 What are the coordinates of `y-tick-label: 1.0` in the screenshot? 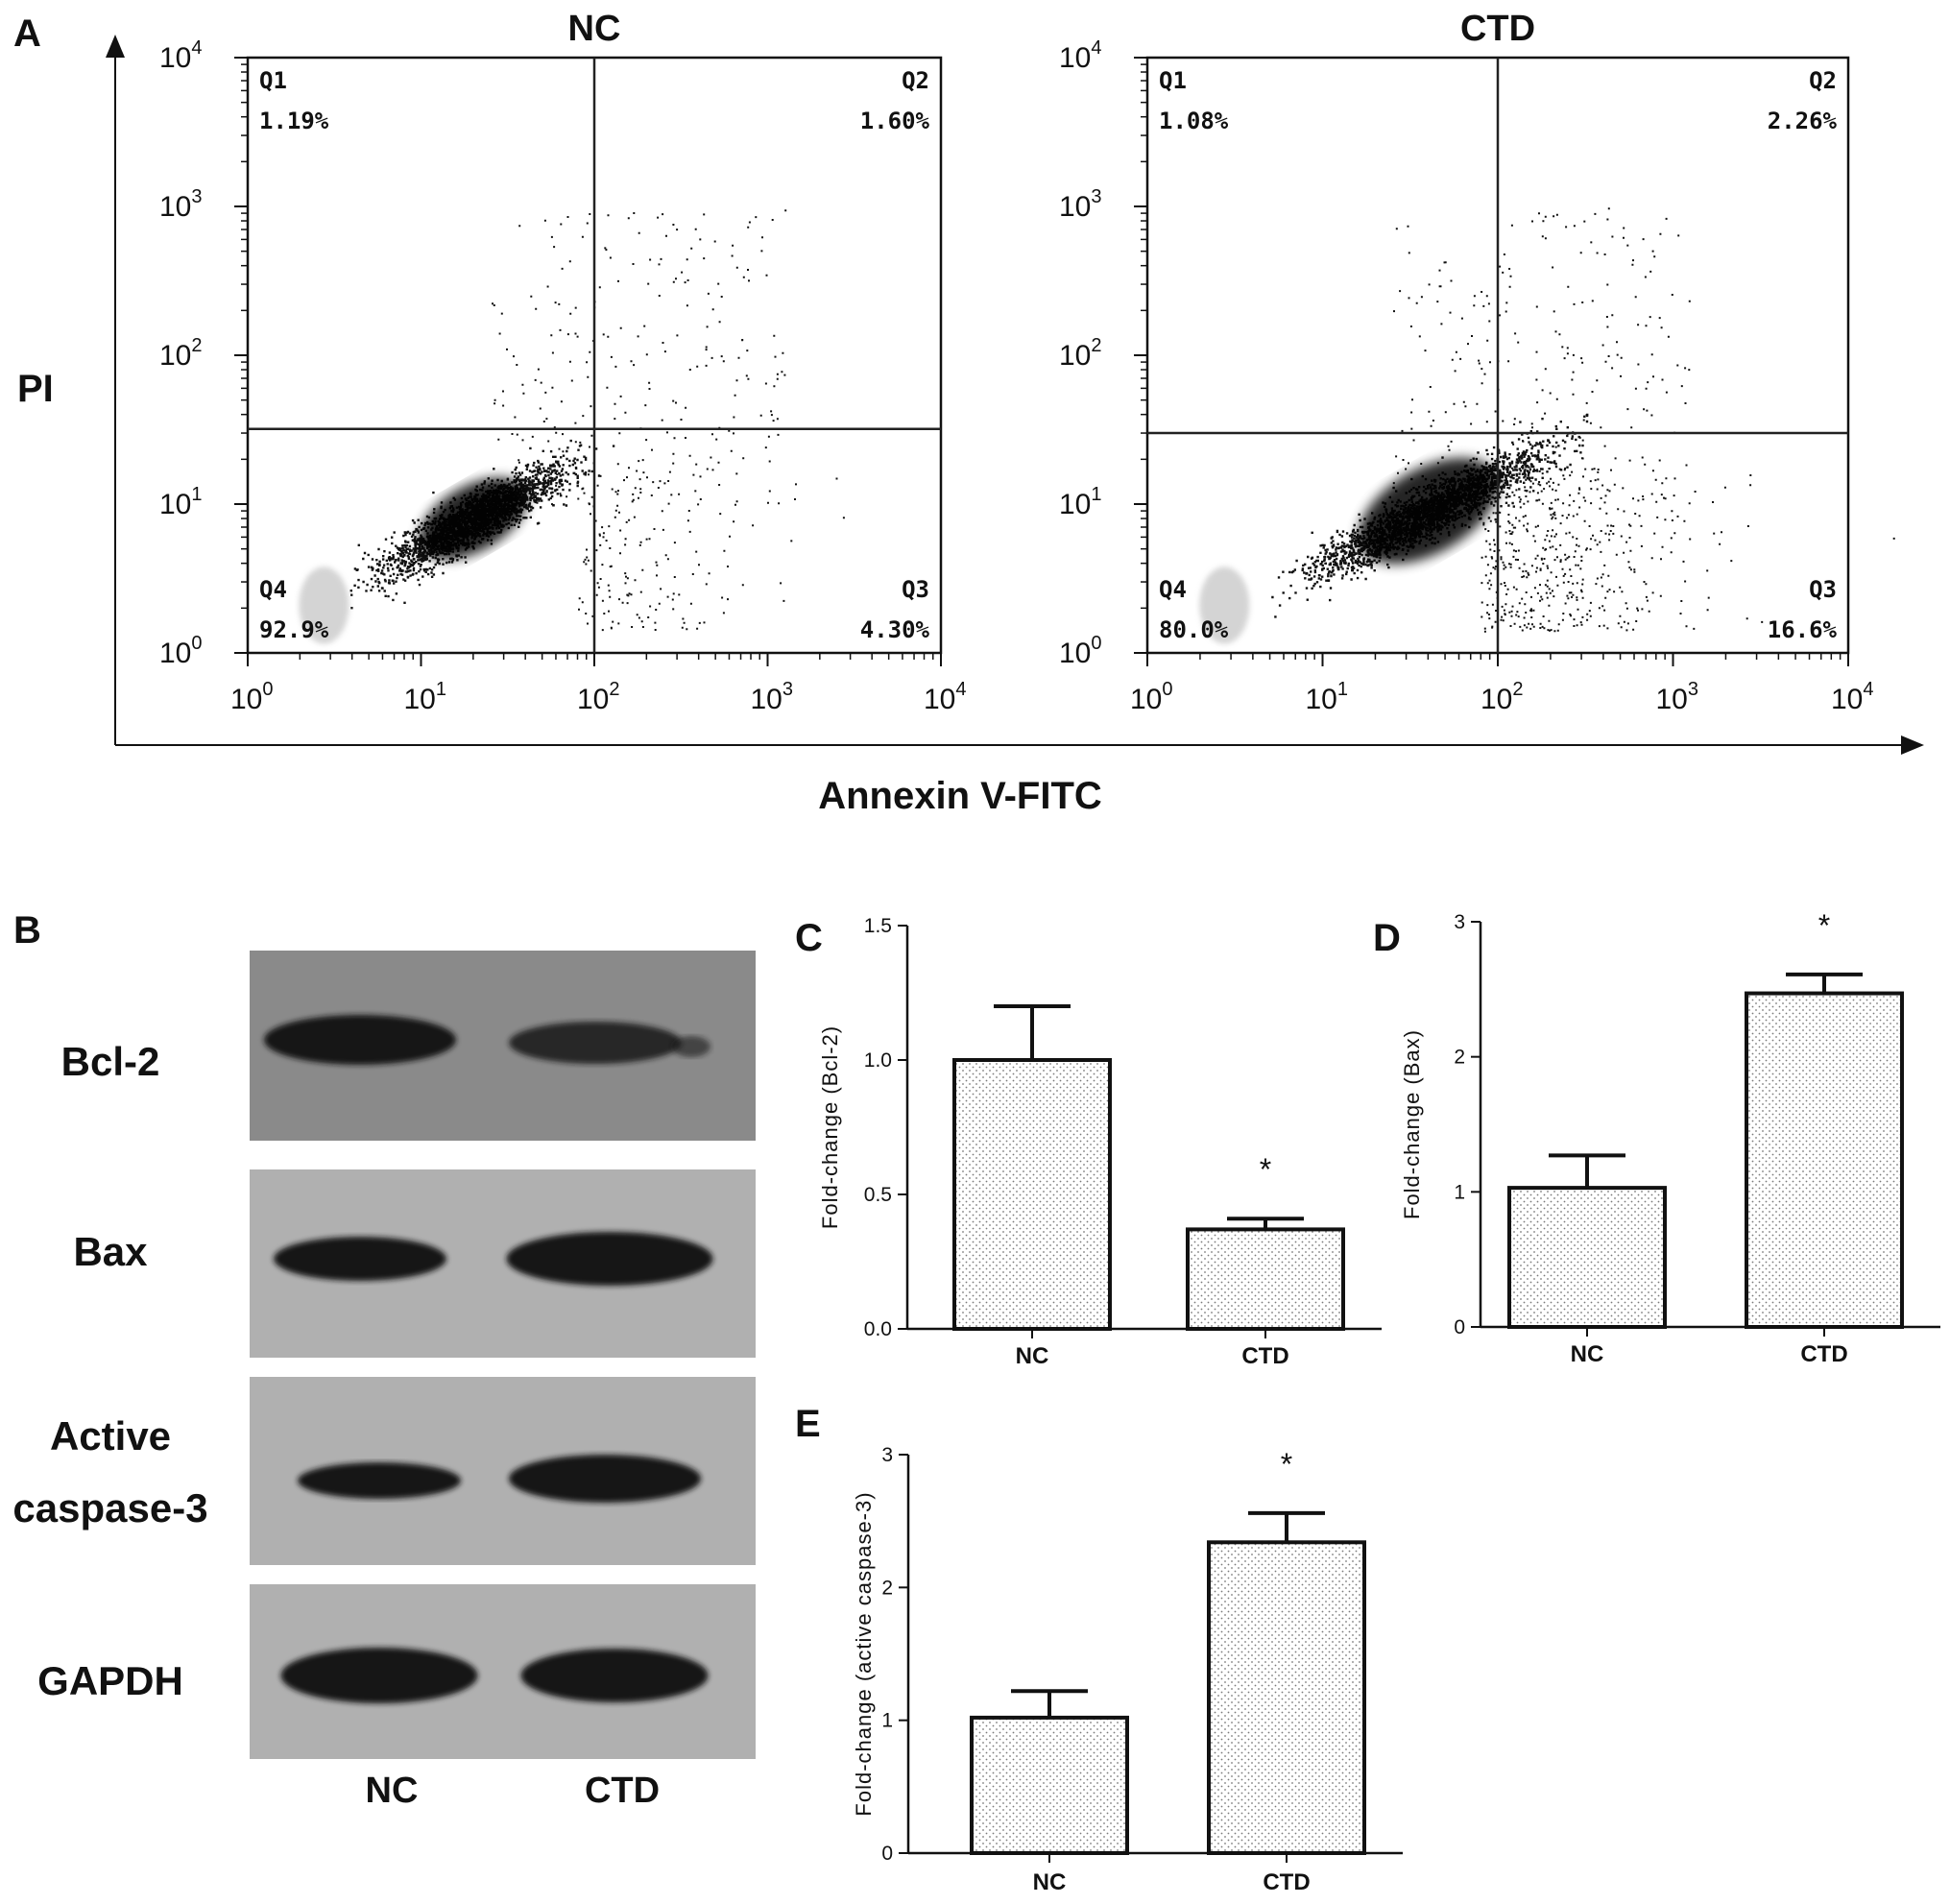 It's located at (878, 1060).